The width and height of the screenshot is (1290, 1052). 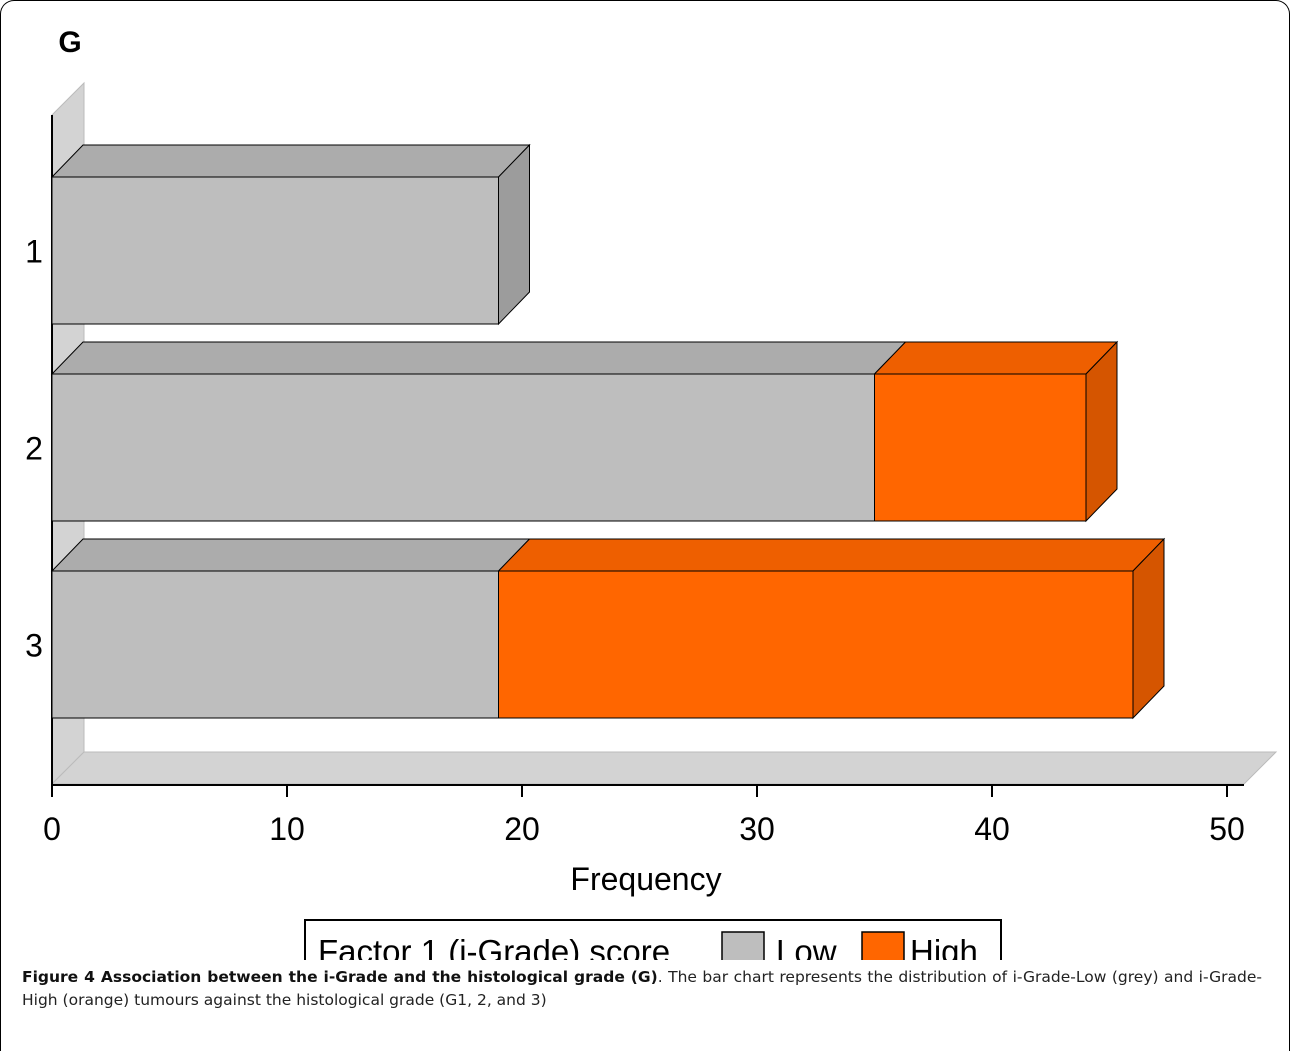 What do you see at coordinates (944, 946) in the screenshot?
I see `legend-label-high: High` at bounding box center [944, 946].